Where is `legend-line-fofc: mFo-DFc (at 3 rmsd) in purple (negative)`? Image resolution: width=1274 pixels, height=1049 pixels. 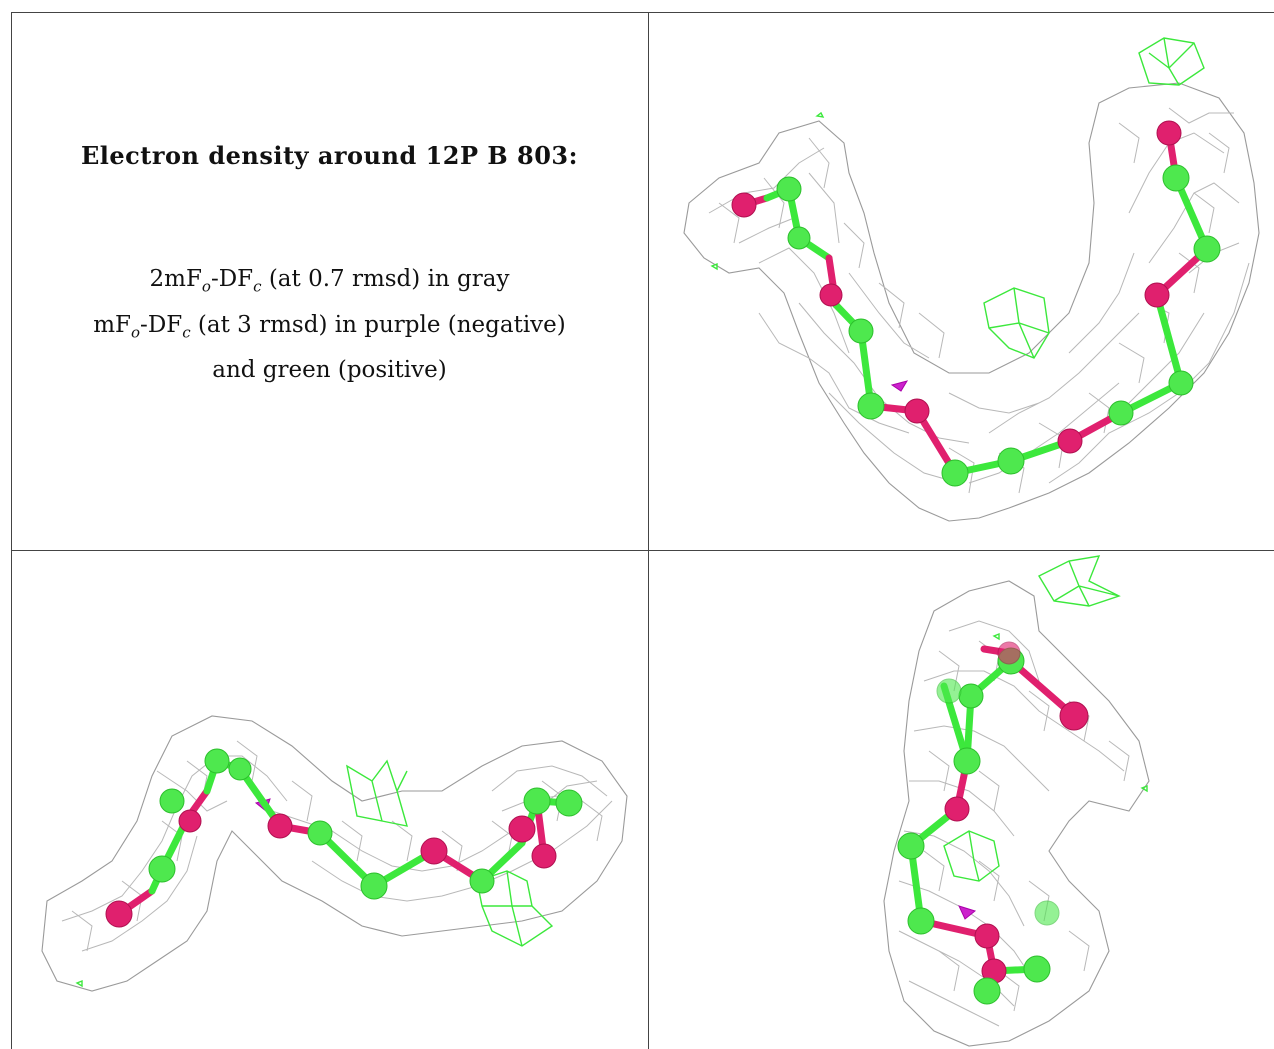
legend-line-fofc: mFo-DFc (at 3 rmsd) in purple (negative) is located at coordinates (329, 326).